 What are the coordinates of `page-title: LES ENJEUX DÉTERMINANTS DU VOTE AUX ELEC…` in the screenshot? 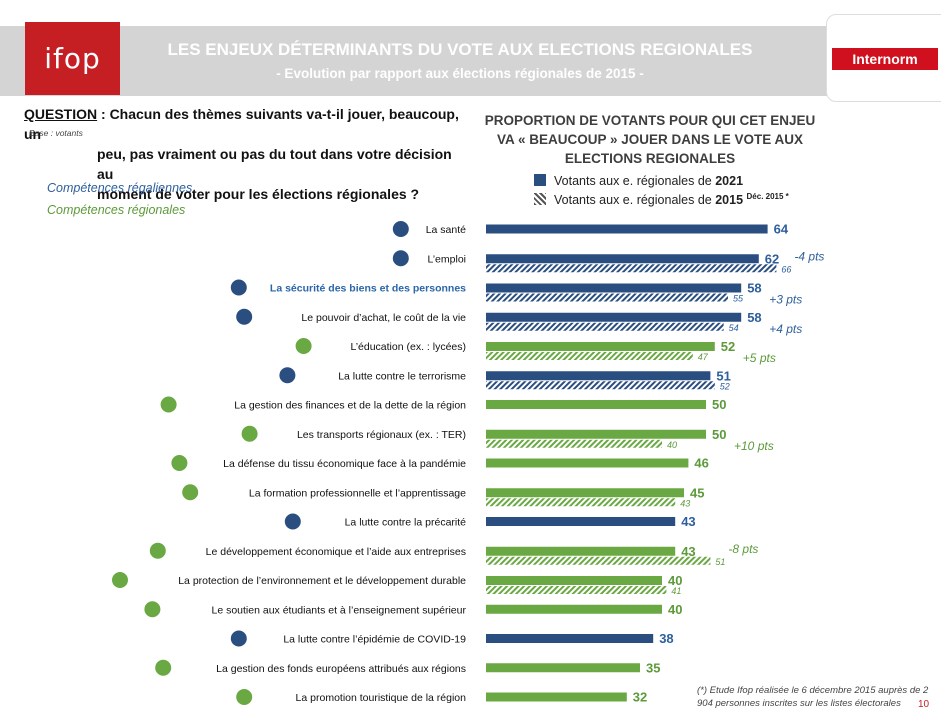 It's located at (460, 49).